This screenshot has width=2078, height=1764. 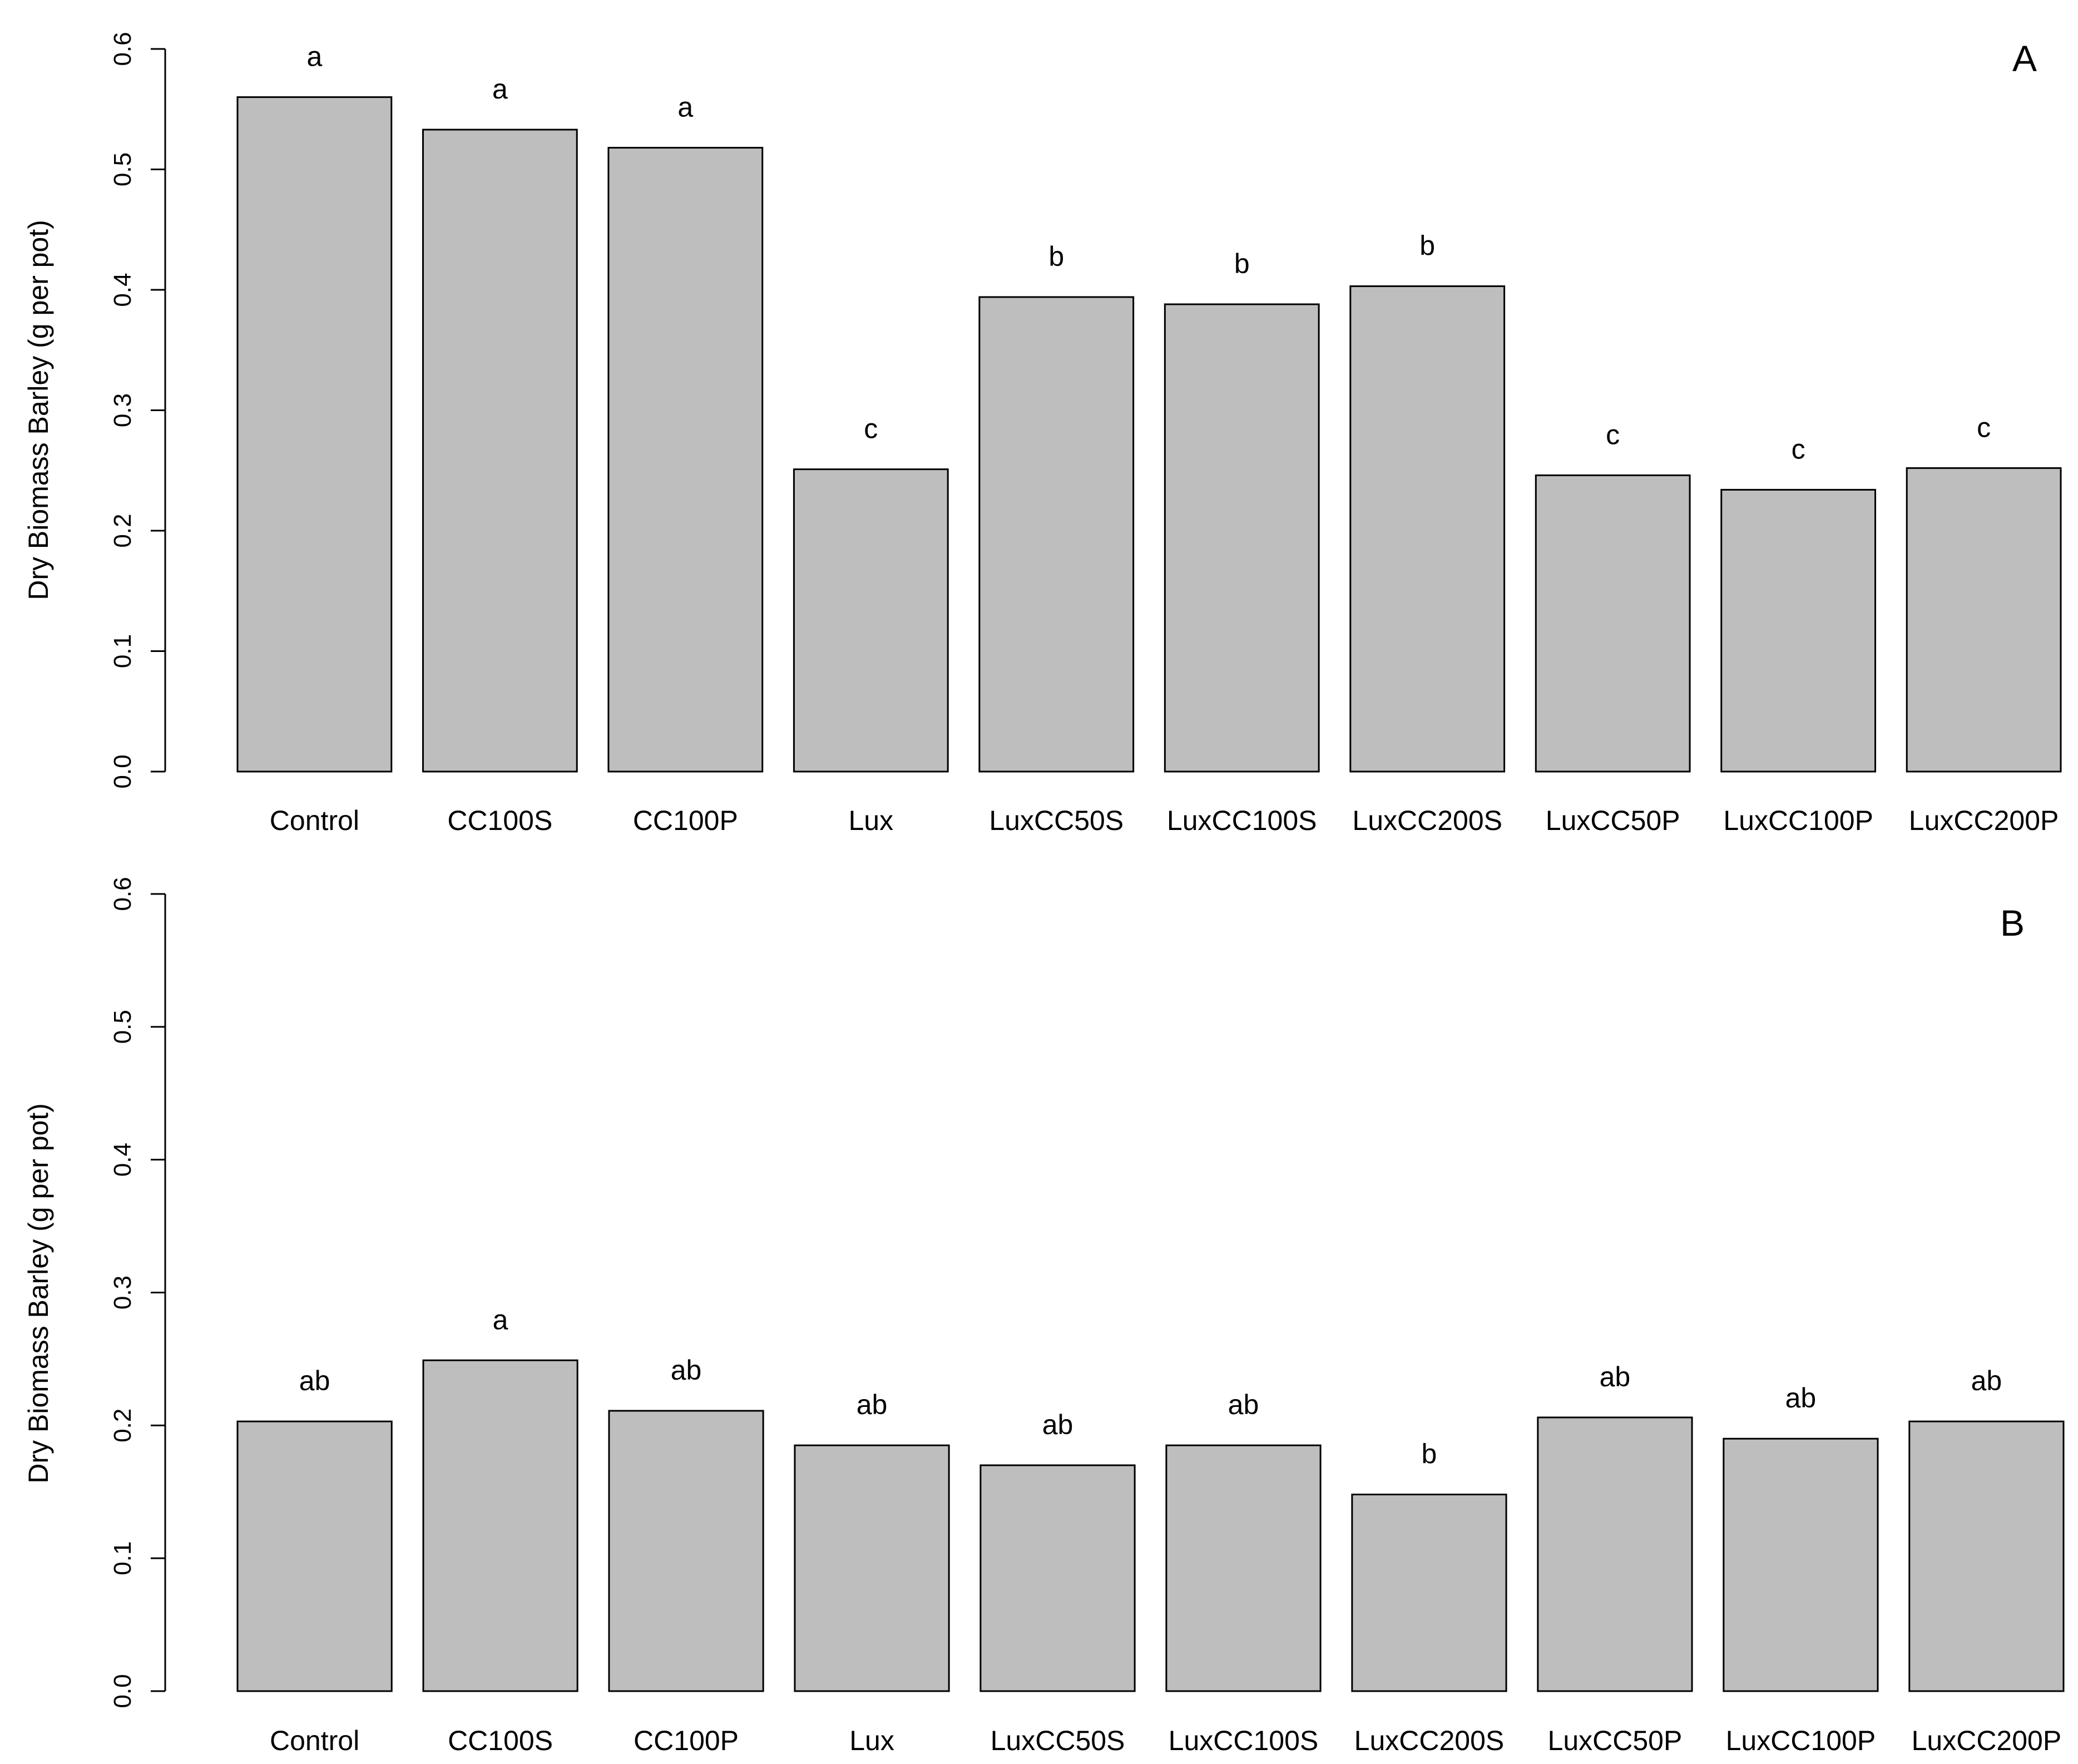 I want to click on panel-label: B, so click(x=2012, y=922).